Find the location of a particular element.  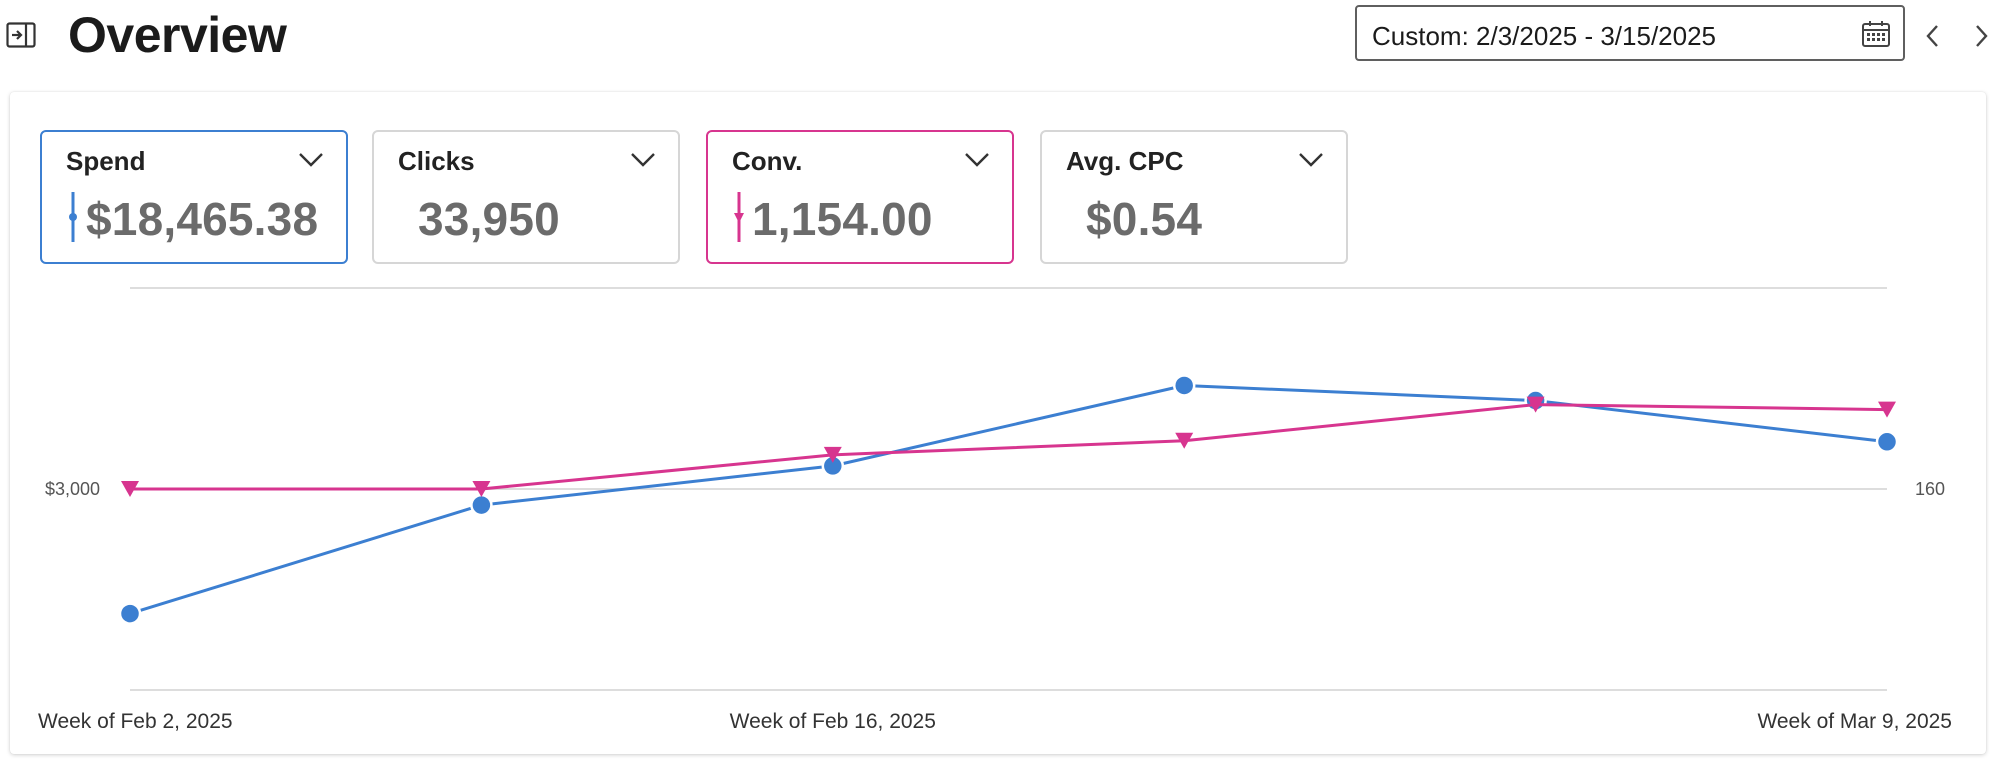

chevron-right-icon is located at coordinates (1981, 36).